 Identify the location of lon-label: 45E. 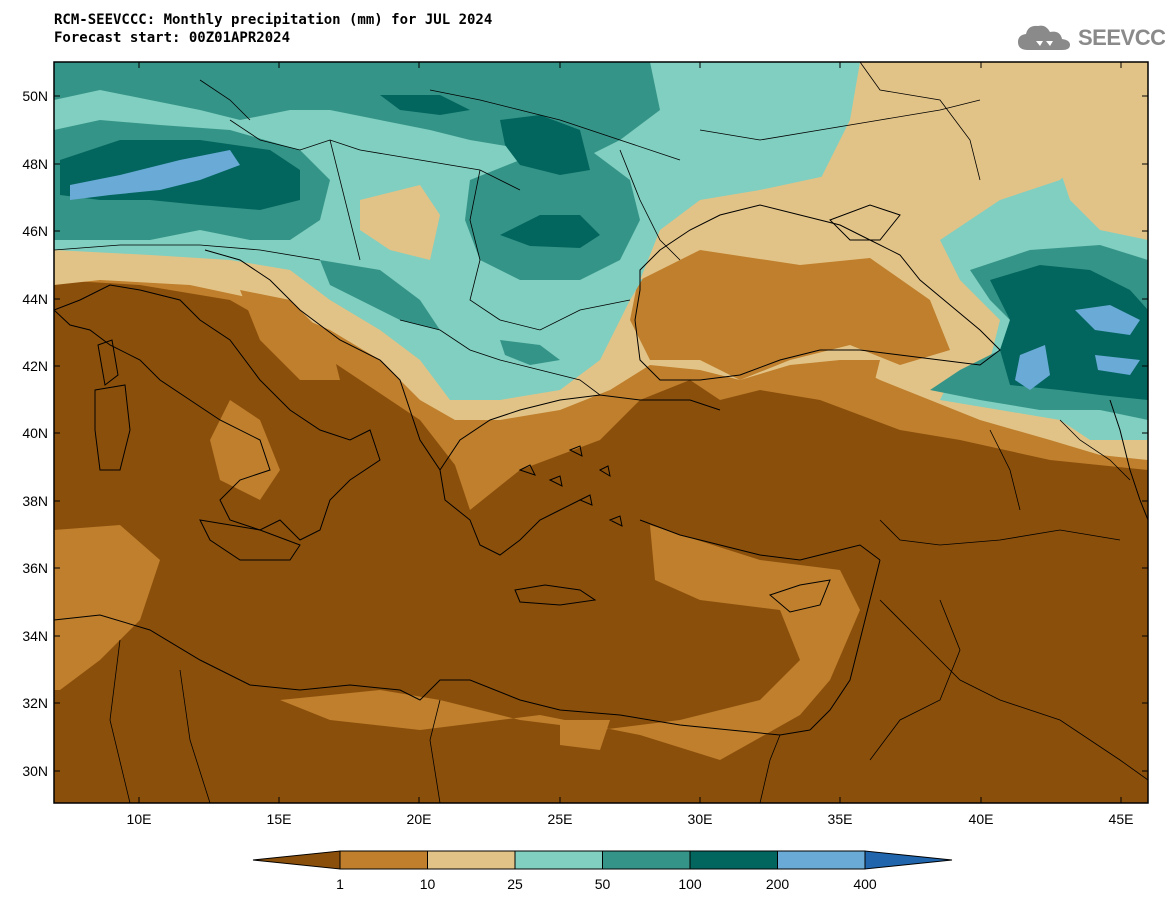
(1121, 819).